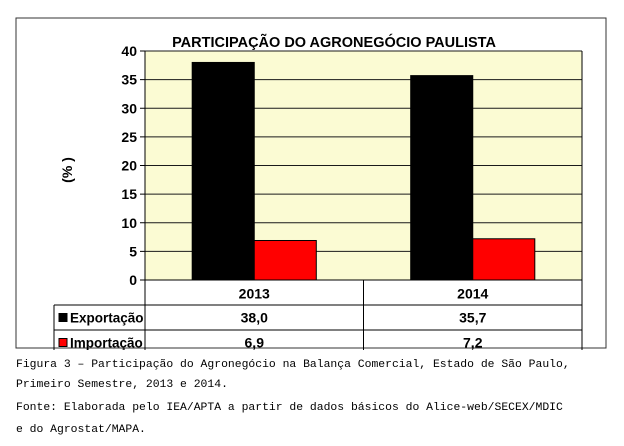 This screenshot has height=446, width=624. What do you see at coordinates (223, 171) in the screenshot?
I see `bar-exporta-o-2013` at bounding box center [223, 171].